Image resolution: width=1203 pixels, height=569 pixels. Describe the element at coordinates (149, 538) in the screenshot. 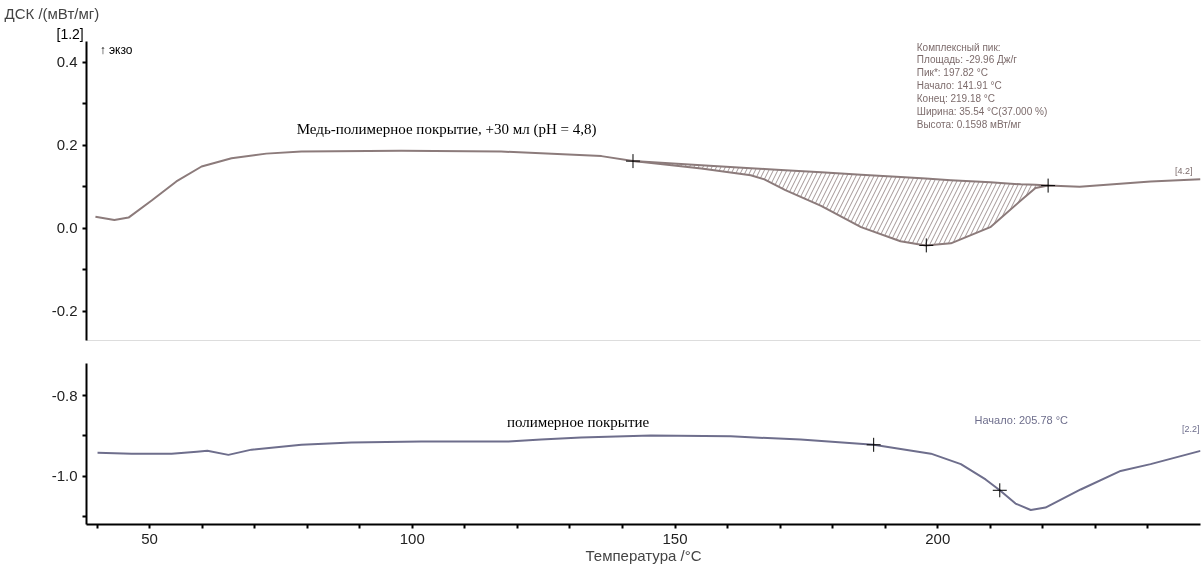

I see `x-tick-label: 50` at that location.